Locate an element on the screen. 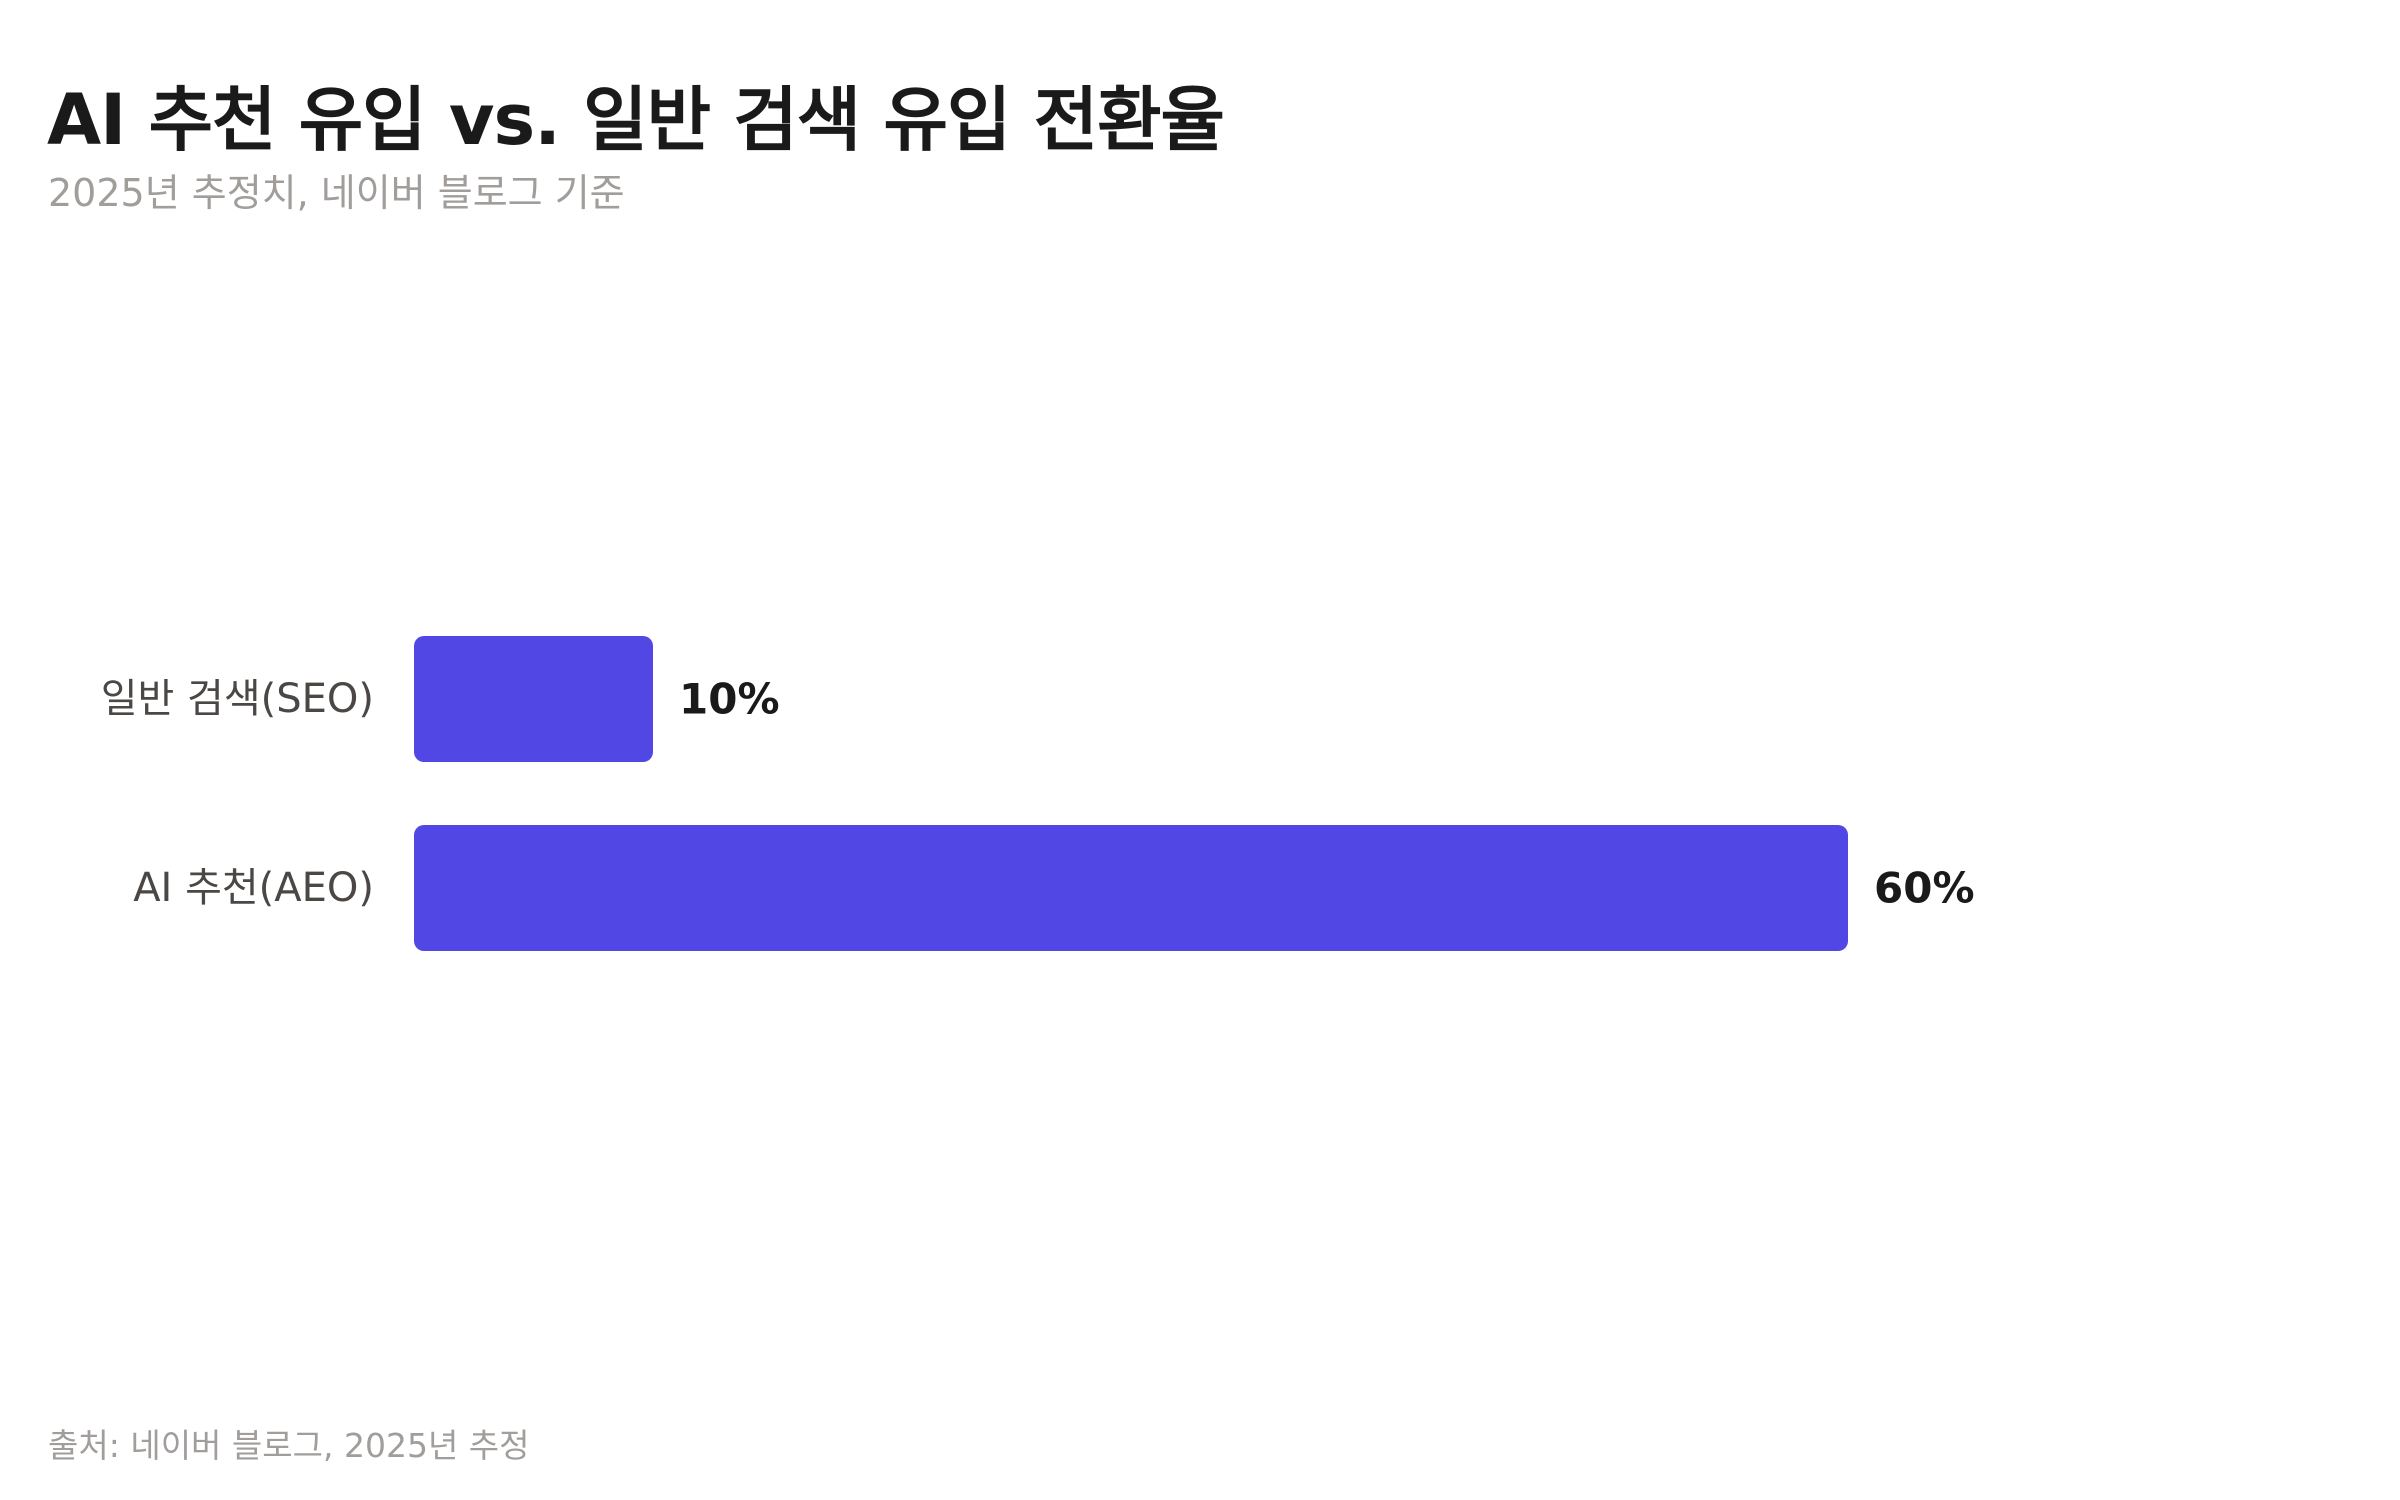 The width and height of the screenshot is (2400, 1500). chart-title: AI 추천 유입 vs. 일반 검색 유입 전환율 is located at coordinates (636, 120).